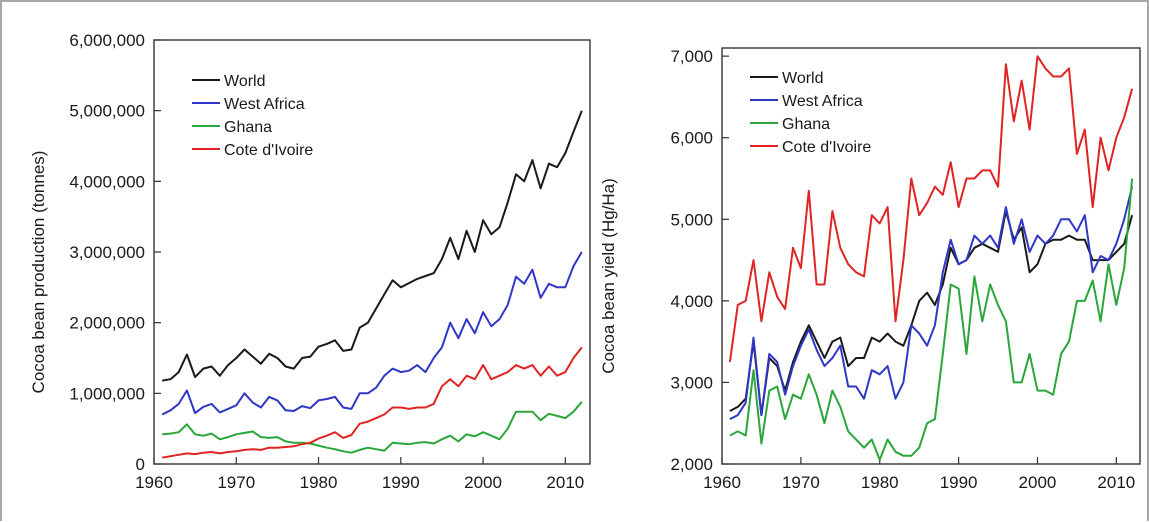 The height and width of the screenshot is (523, 1149). What do you see at coordinates (140, 464) in the screenshot?
I see `production-y-tick-label-0: 0` at bounding box center [140, 464].